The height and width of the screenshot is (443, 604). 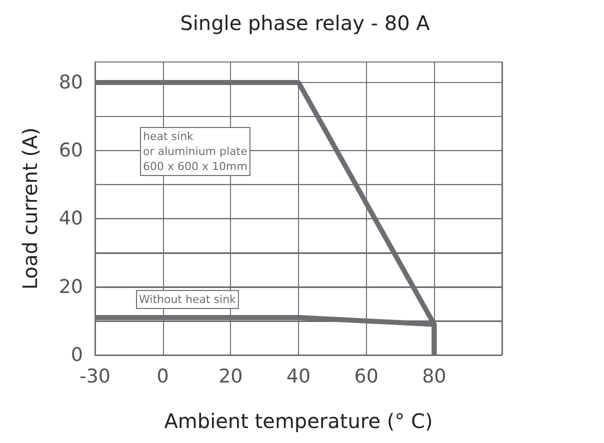 I want to click on x-tick-label: 80, so click(x=434, y=377).